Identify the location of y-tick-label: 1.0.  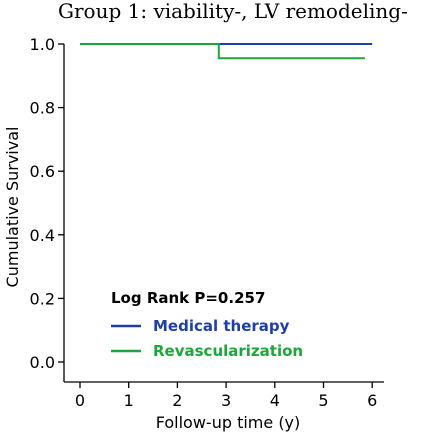
(42, 44).